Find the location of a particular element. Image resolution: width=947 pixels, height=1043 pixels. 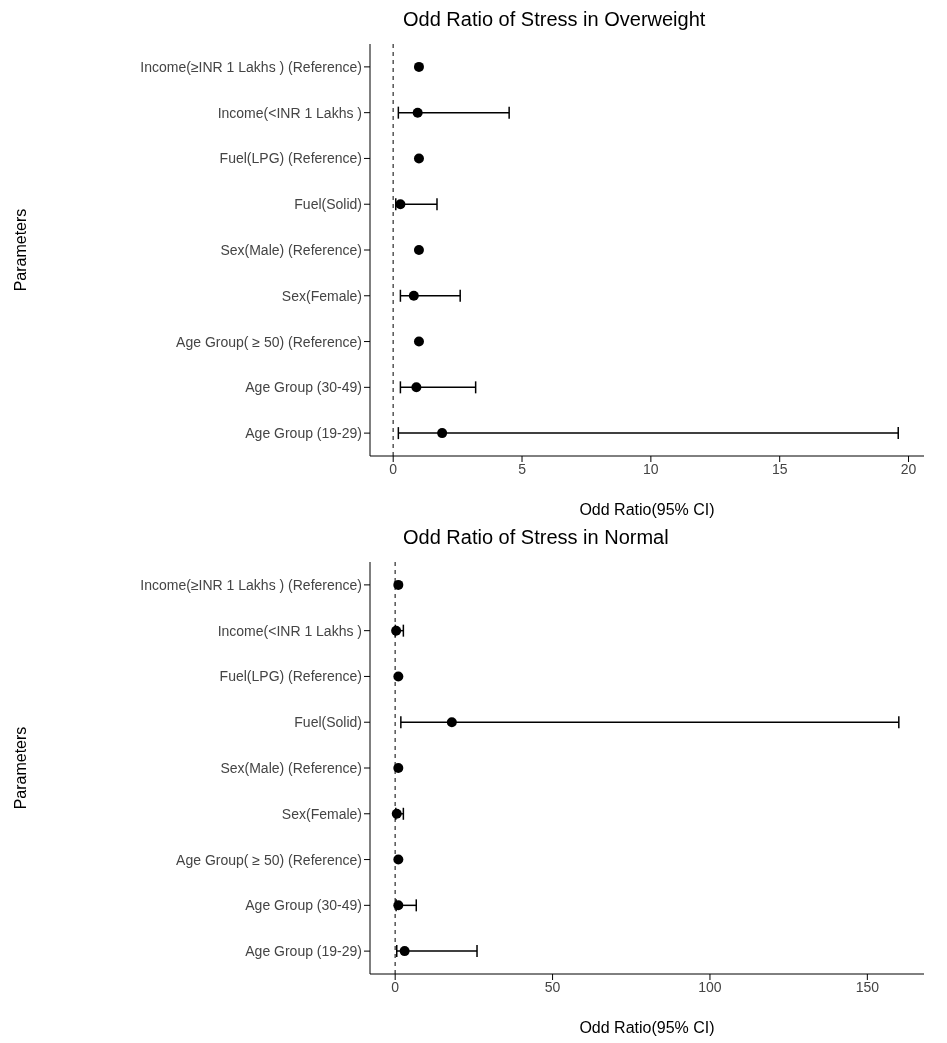

x-tick-label: 100 is located at coordinates (710, 986).